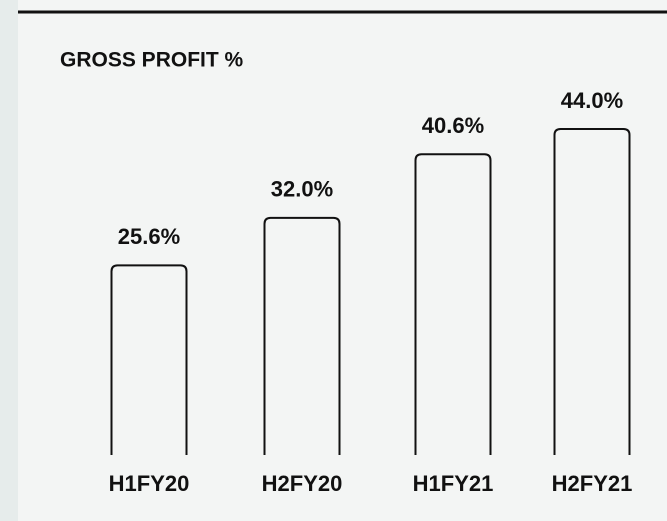  Describe the element at coordinates (302, 483) in the screenshot. I see `x-tick-label: H2FY20` at that location.